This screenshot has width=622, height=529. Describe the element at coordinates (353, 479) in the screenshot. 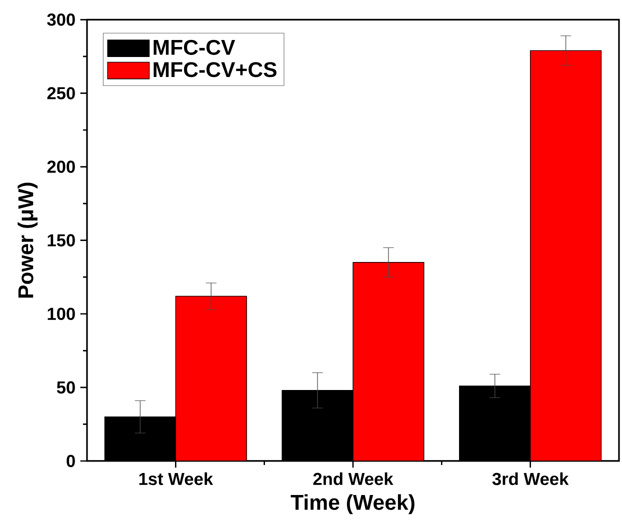

I see `x-tick-label: 2nd Week` at that location.